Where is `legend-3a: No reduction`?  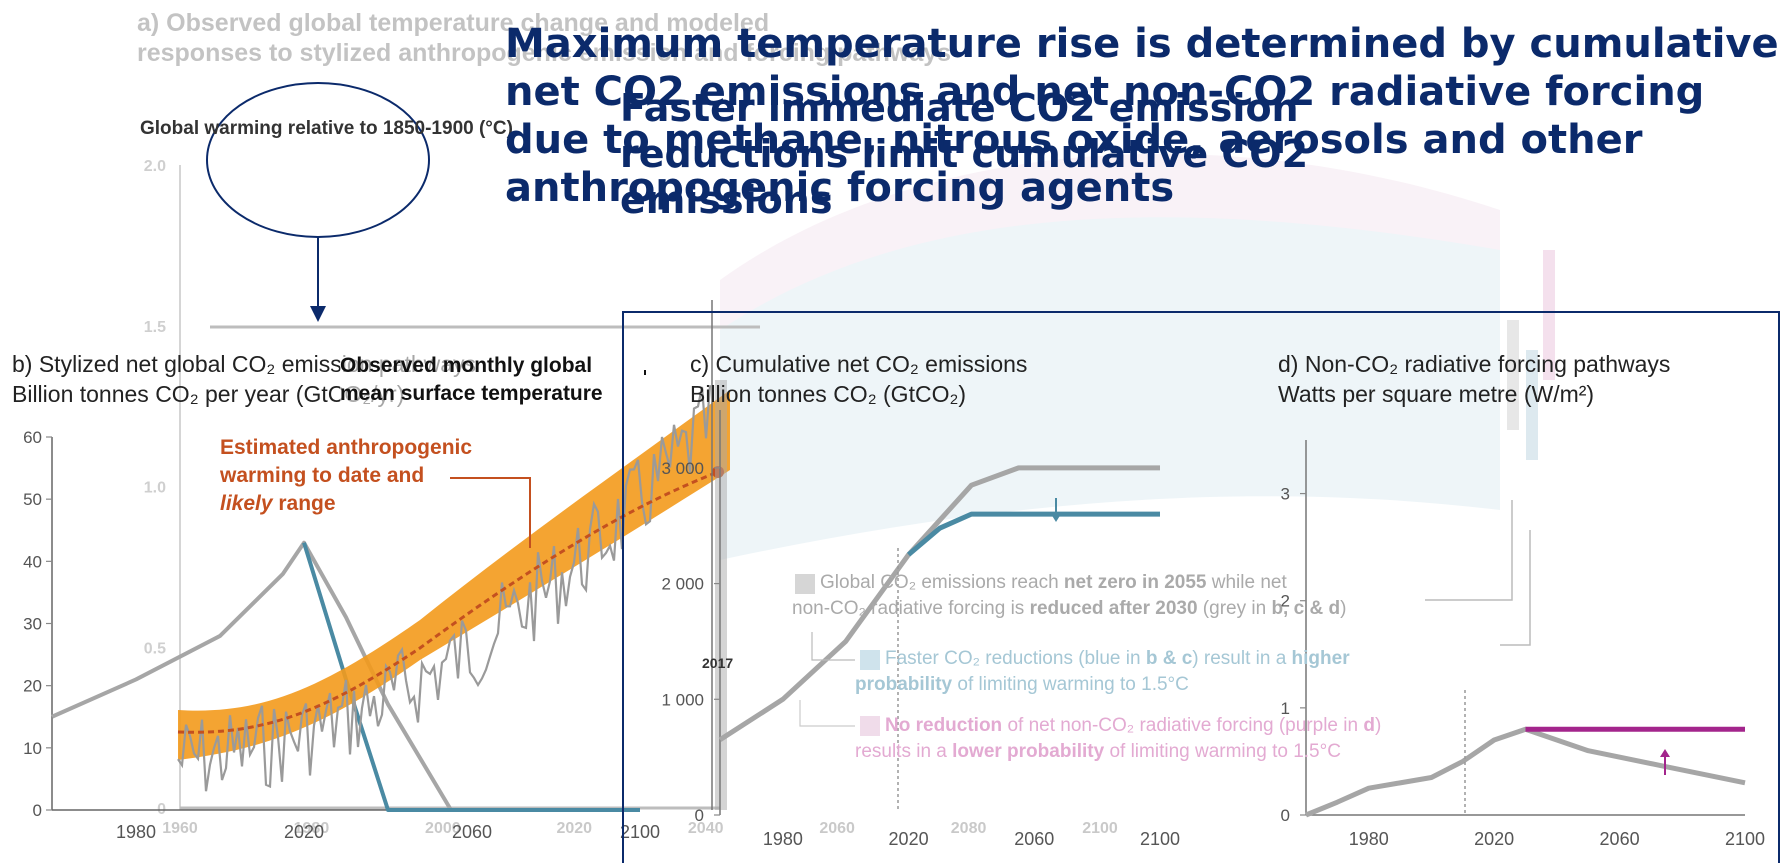
legend-3a: No reduction is located at coordinates (944, 725).